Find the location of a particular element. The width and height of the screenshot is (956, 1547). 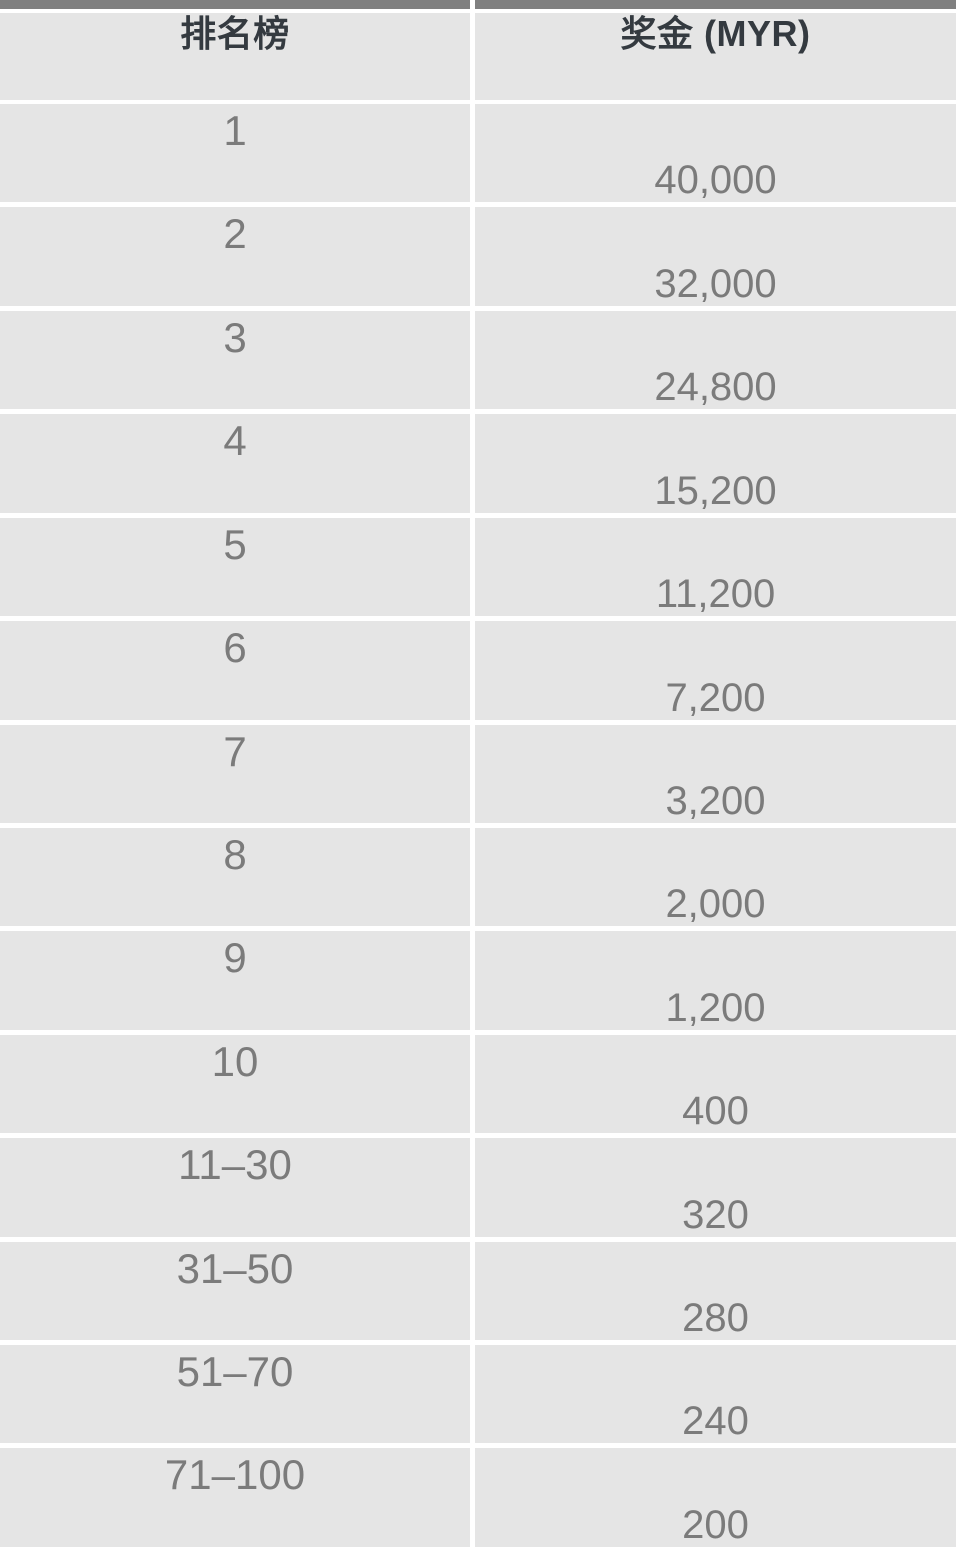

rank-value: 1 is located at coordinates (235, 130).